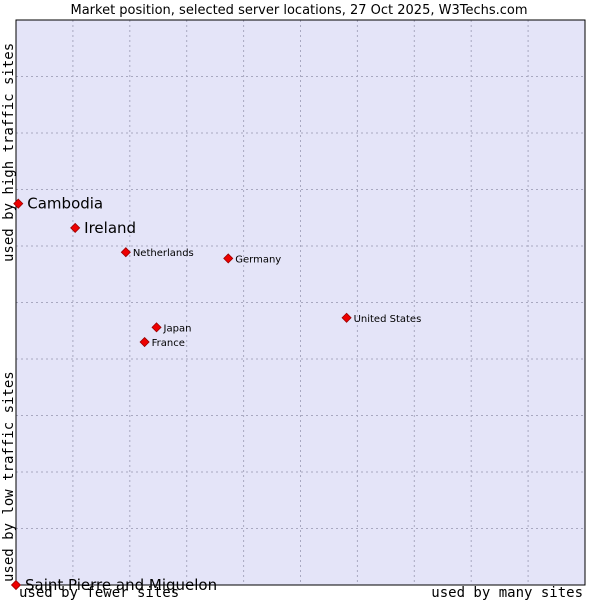 This screenshot has width=600, height=600. I want to click on point-label-saint-pierre-and-miquelon: Saint Pierre and Miquelon, so click(121, 585).